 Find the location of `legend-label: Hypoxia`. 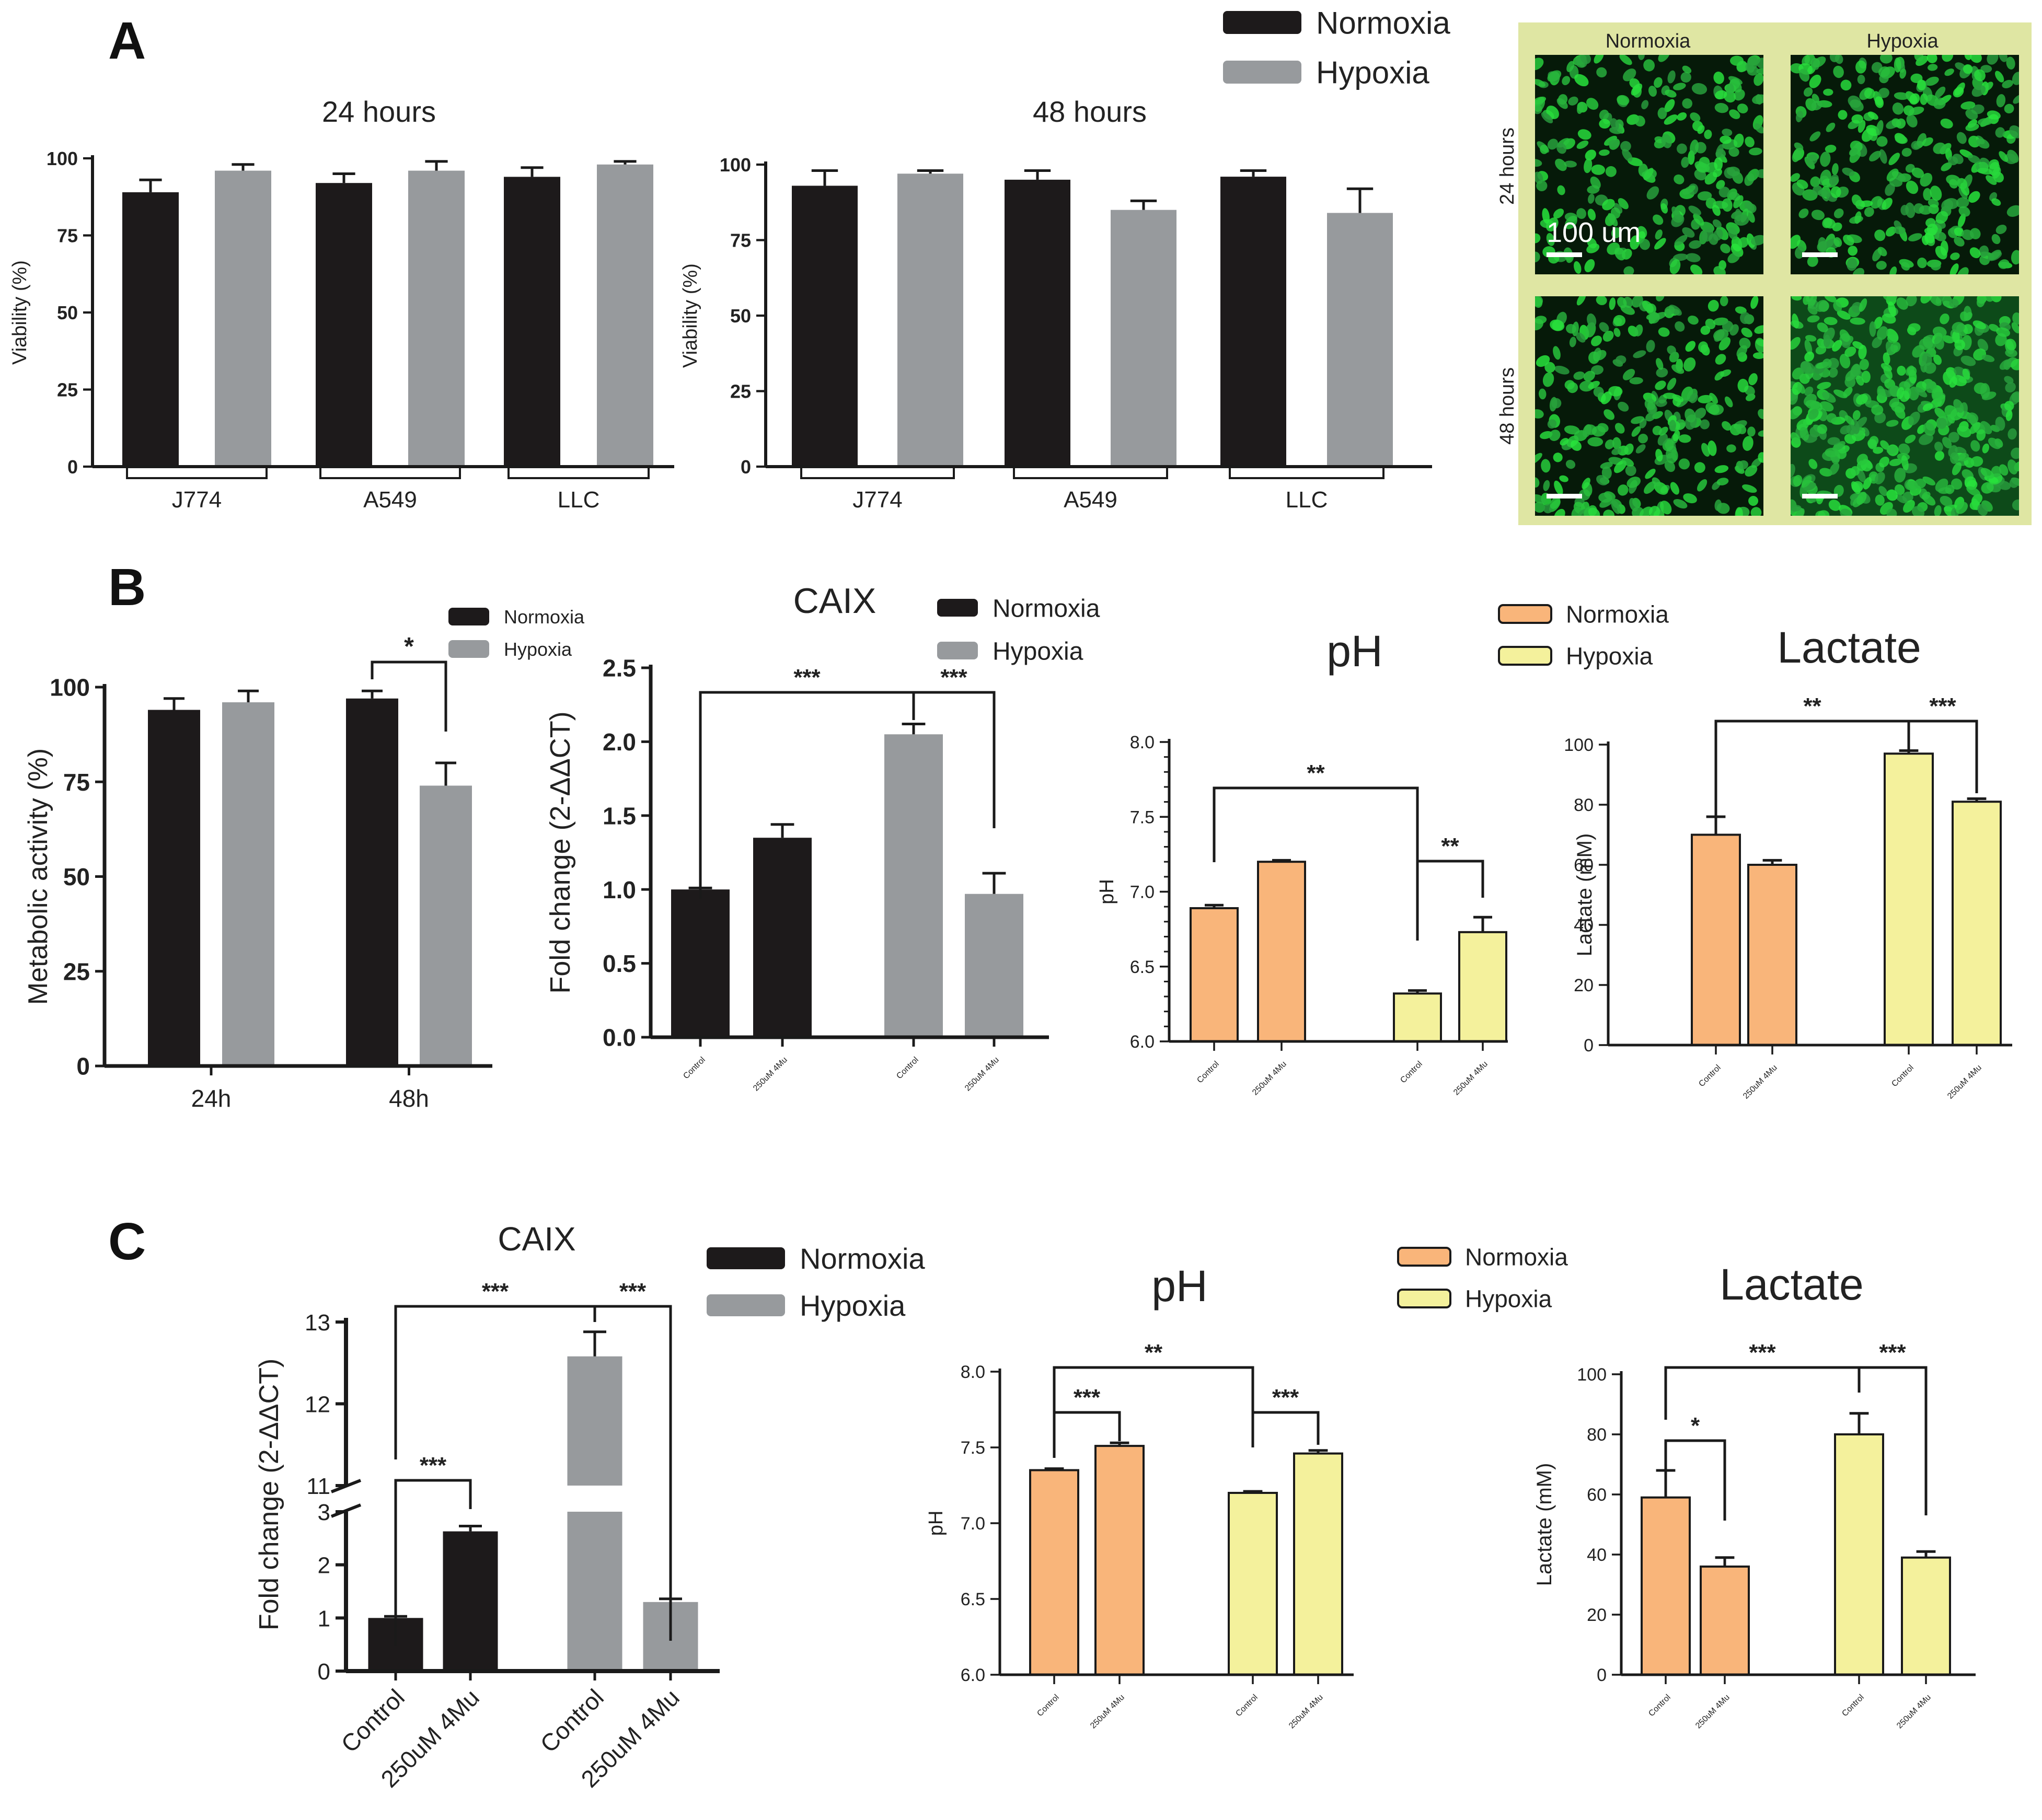

legend-label: Hypoxia is located at coordinates (853, 1305).